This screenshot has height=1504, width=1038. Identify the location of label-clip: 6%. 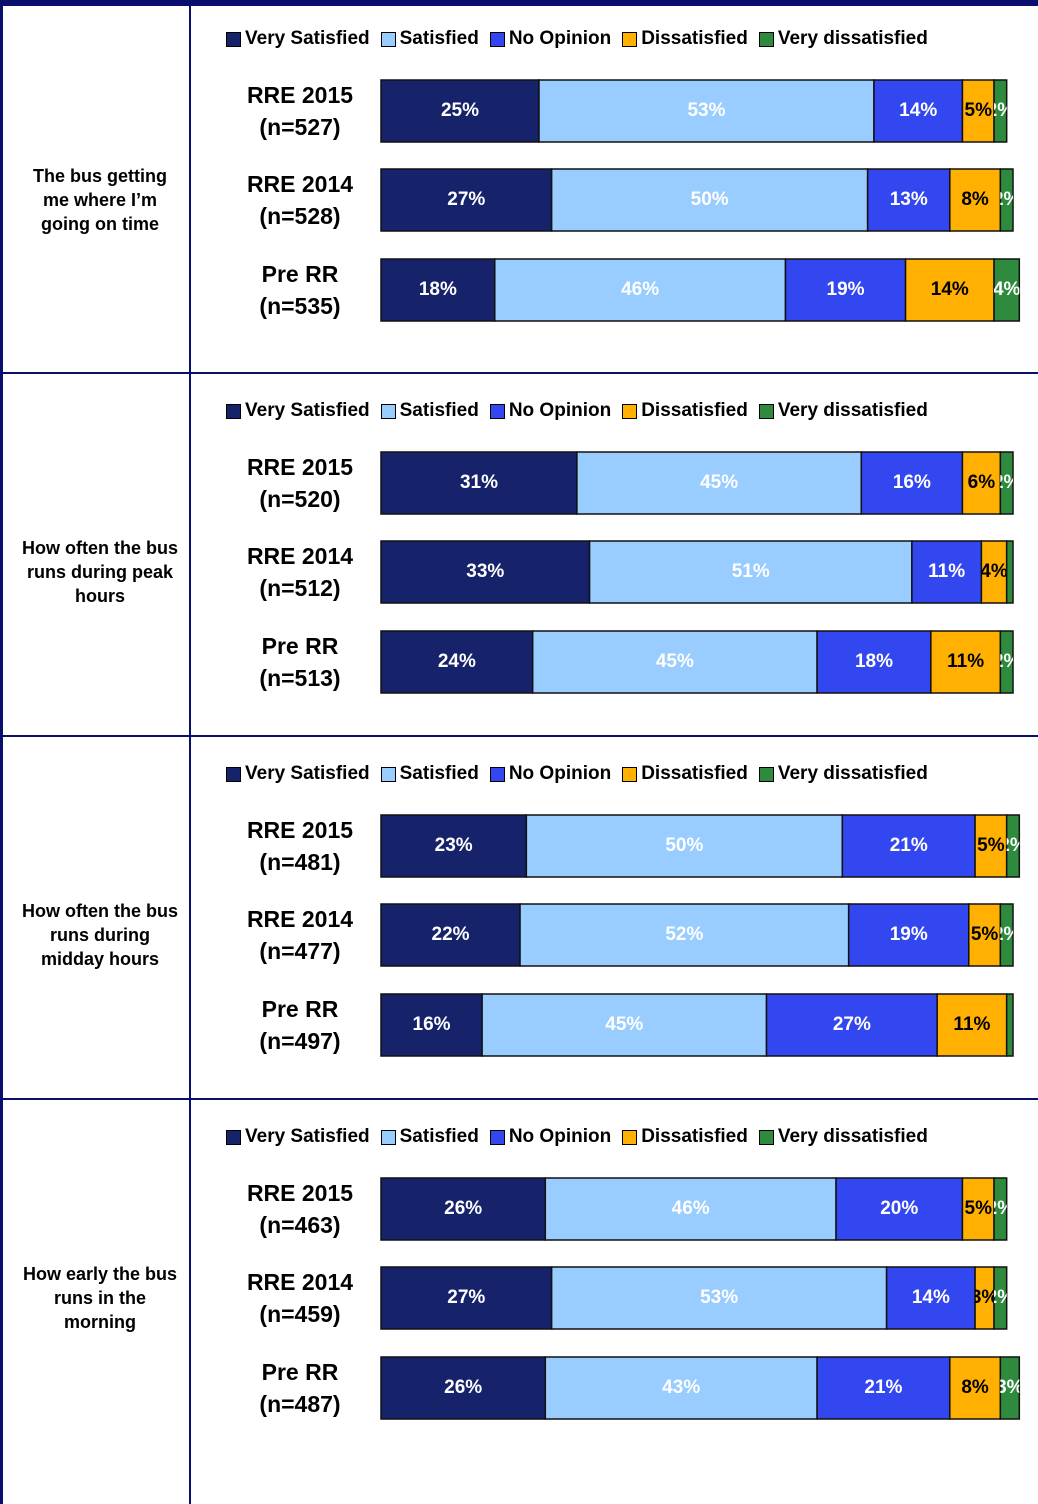
(982, 482).